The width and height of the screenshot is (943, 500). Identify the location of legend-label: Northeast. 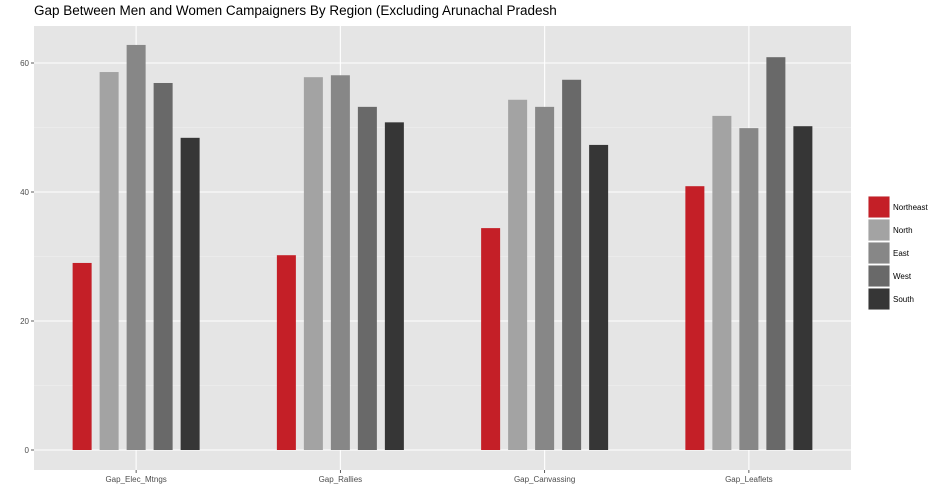
(910, 207).